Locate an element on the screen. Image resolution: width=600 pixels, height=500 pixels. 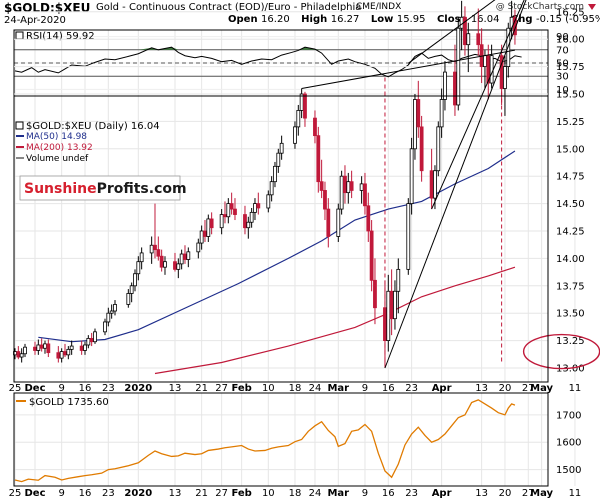
x-tick-label: 21 is located at coordinates (201, 388).